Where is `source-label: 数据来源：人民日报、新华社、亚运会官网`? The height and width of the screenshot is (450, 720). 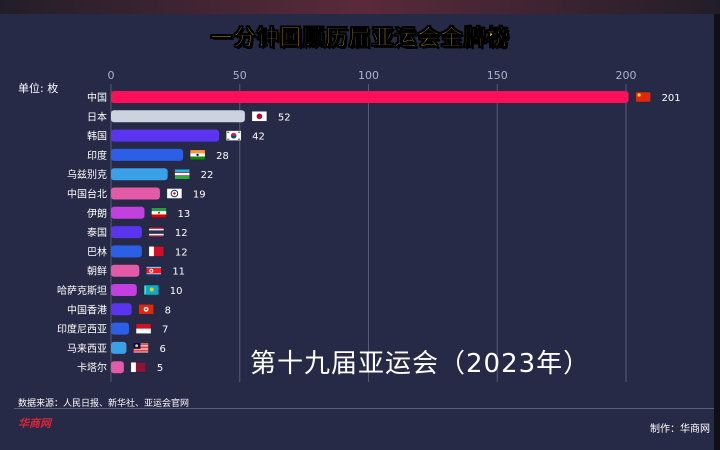 source-label: 数据来源：人民日报、新华社、亚运会官网 is located at coordinates (104, 404).